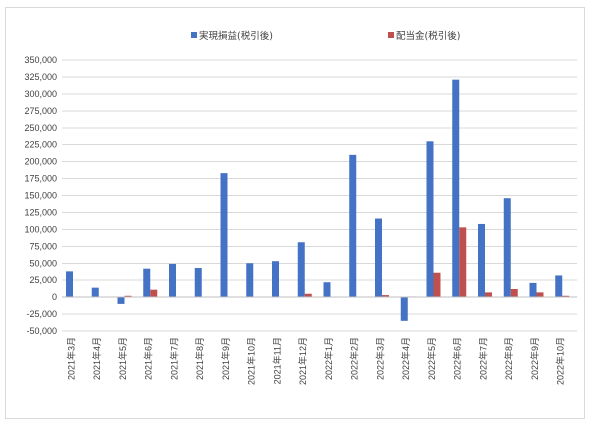 This screenshot has width=591, height=424. What do you see at coordinates (534, 358) in the screenshot?
I see `x-tick-label: 2022年9月` at bounding box center [534, 358].